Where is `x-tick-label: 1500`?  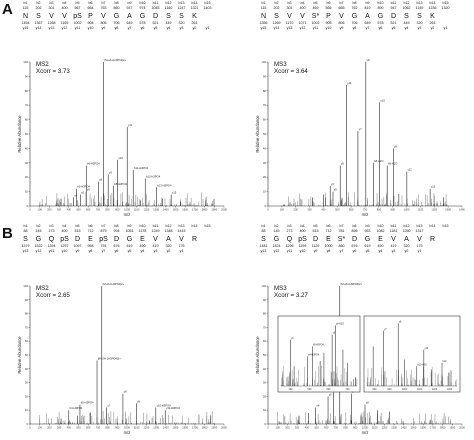
x-tick-label: 1500 is located at coordinates (414, 428).